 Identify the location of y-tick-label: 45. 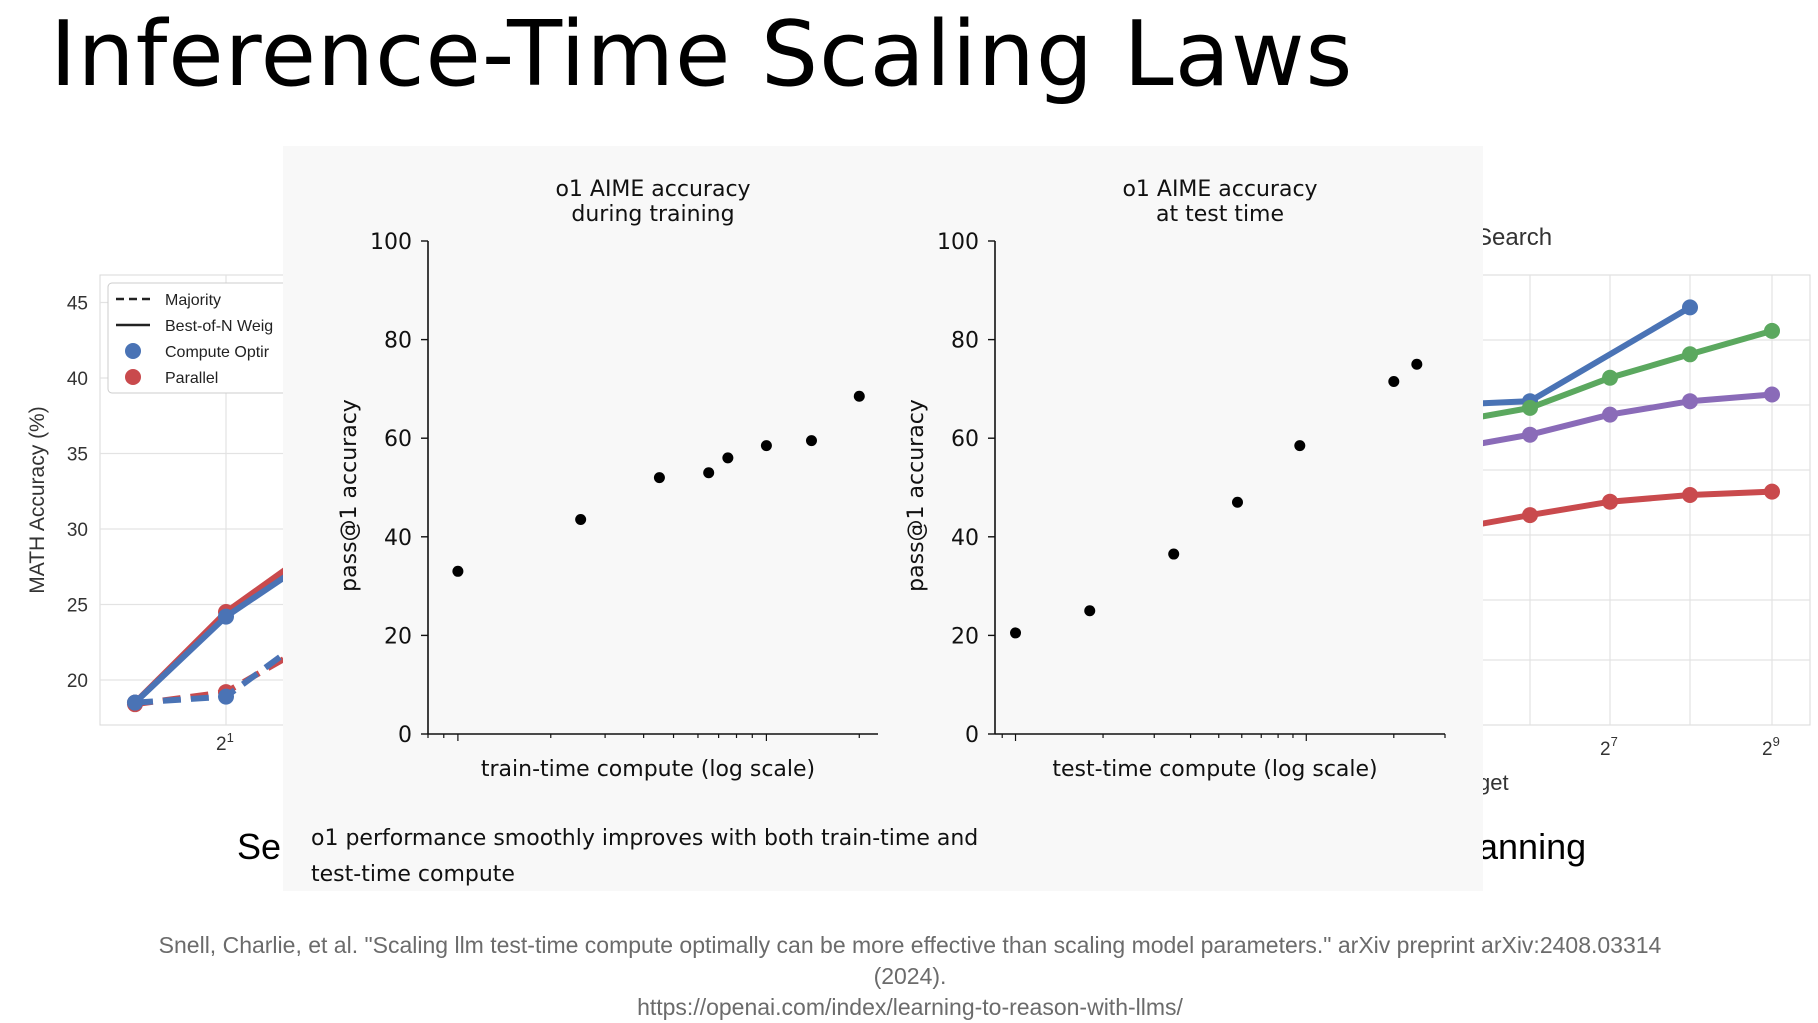
(77, 304).